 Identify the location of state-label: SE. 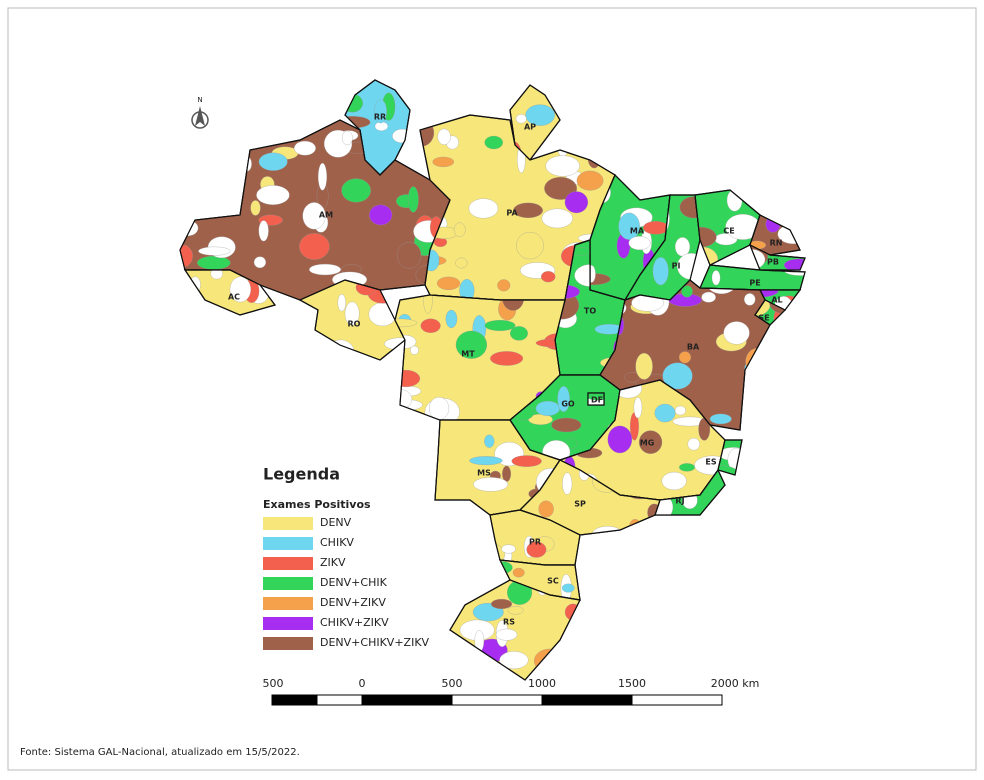
(763, 318).